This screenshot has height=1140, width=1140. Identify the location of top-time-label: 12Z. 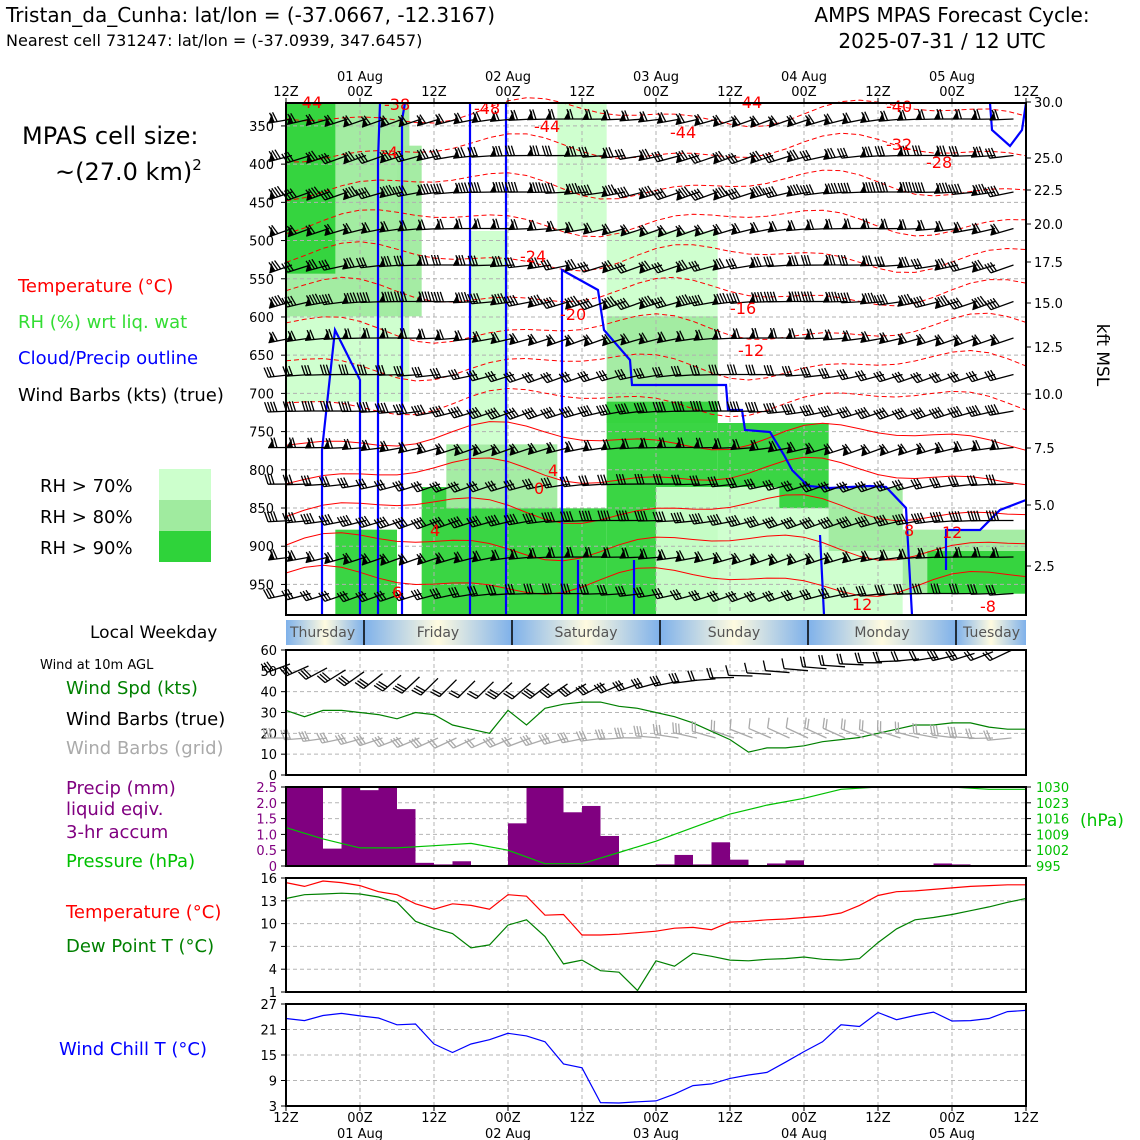
(582, 92).